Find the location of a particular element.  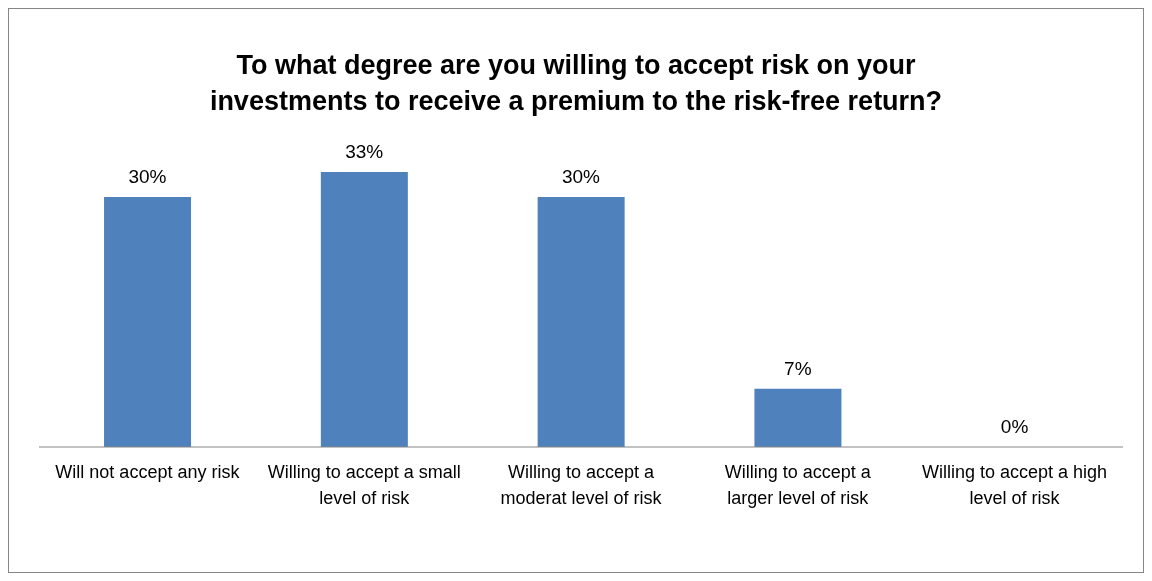

x-tick-label: Willing to accept a high level of risk is located at coordinates (1015, 484).